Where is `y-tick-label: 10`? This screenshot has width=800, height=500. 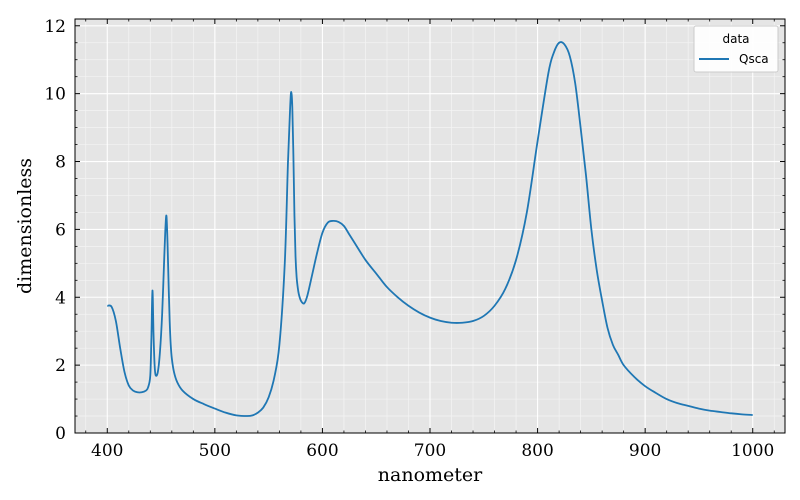 y-tick-label: 10 is located at coordinates (55, 95).